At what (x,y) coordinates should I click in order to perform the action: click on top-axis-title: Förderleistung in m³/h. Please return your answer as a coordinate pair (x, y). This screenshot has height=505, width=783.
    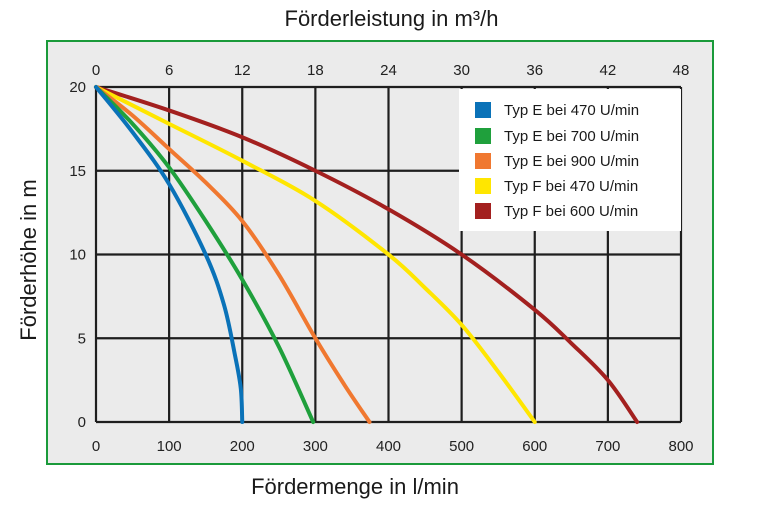
    Looking at the image, I should click on (391, 18).